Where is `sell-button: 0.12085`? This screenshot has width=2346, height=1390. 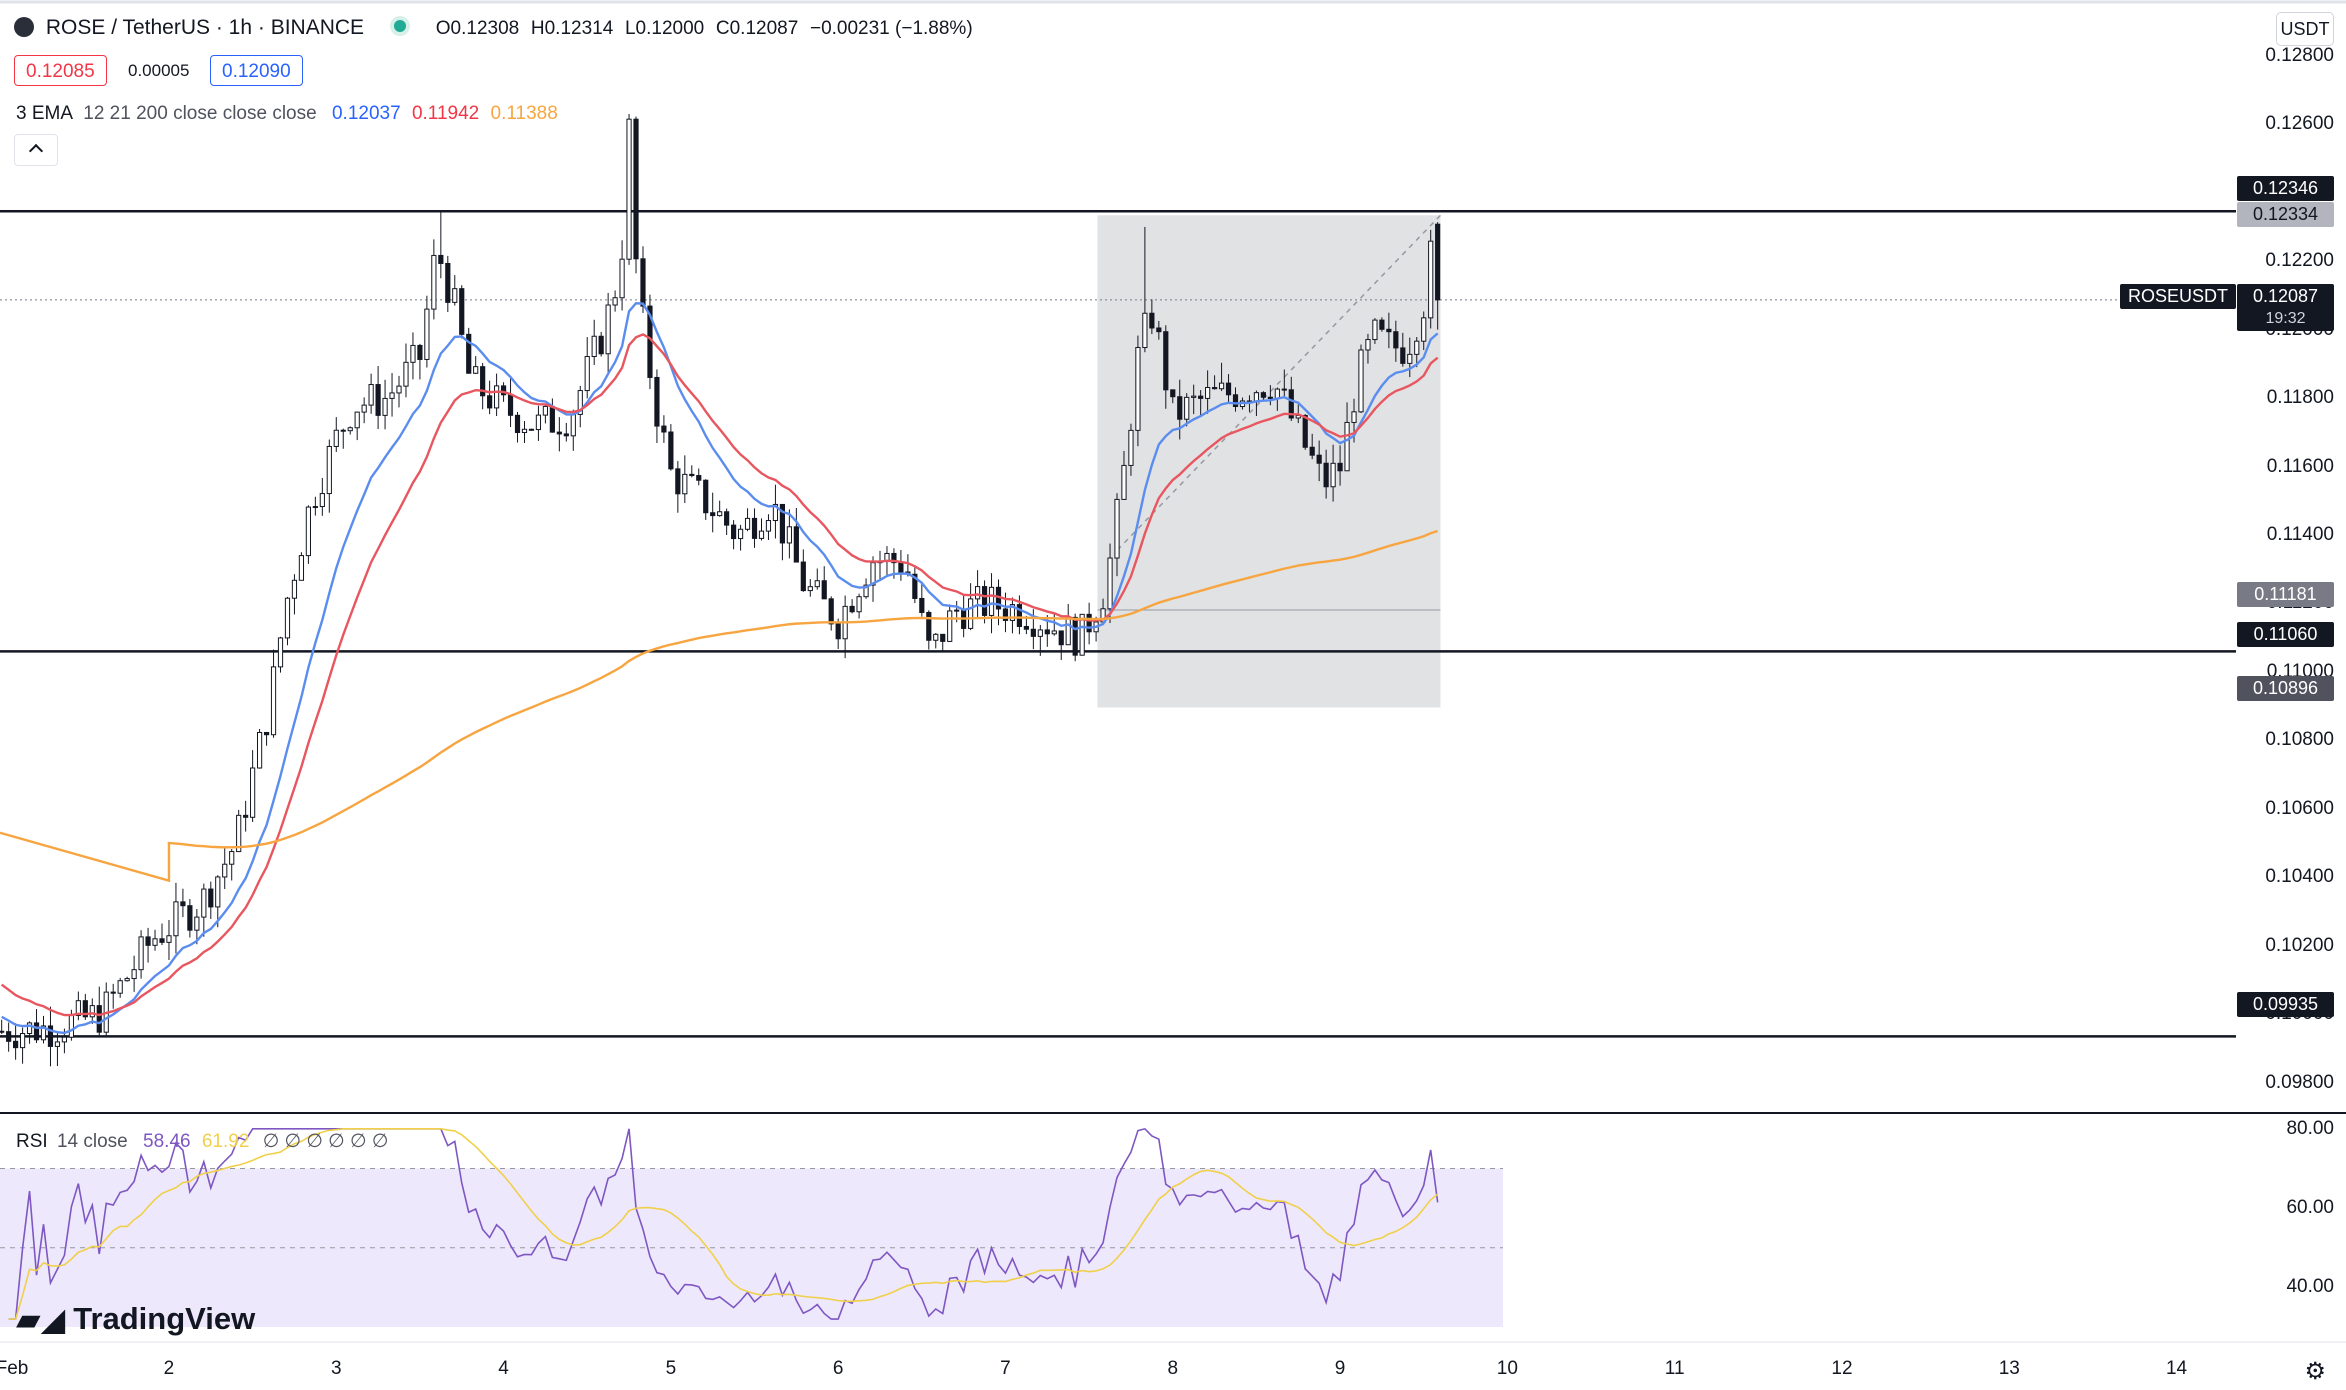 sell-button: 0.12085 is located at coordinates (60, 70).